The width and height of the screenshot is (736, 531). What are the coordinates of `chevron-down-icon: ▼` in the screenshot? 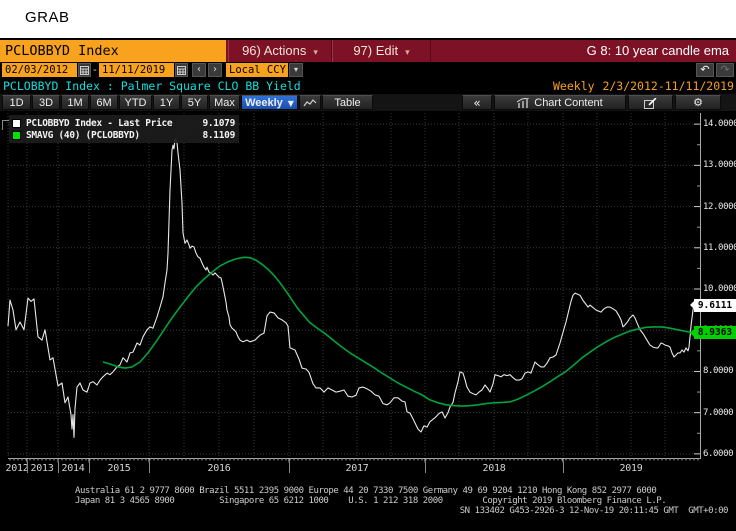 It's located at (290, 103).